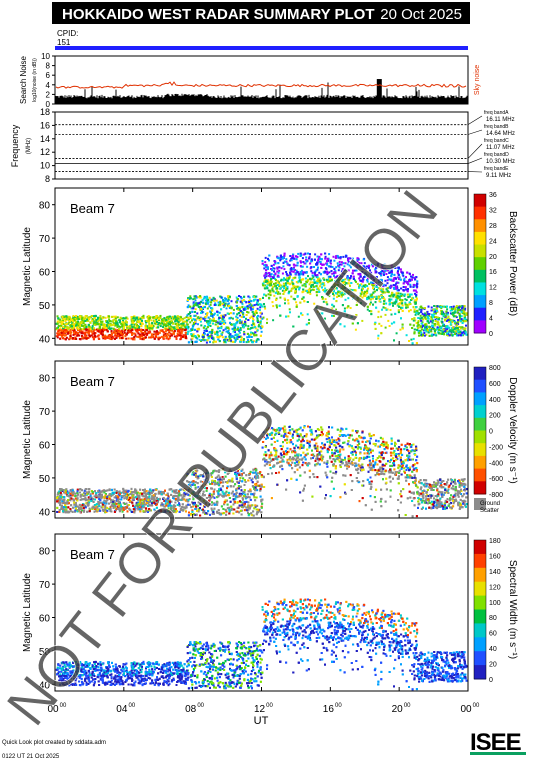 This screenshot has height=761, width=536. What do you see at coordinates (45, 152) in the screenshot?
I see `freq-tick-label: 12` at bounding box center [45, 152].